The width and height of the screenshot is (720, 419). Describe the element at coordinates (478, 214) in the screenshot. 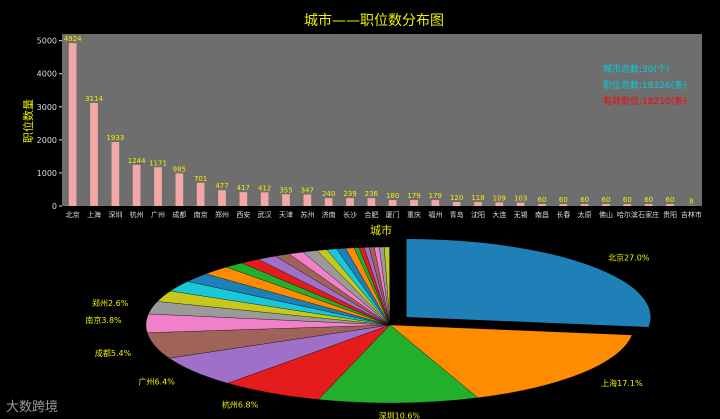

I see `x-tick-label: 沈阳` at that location.